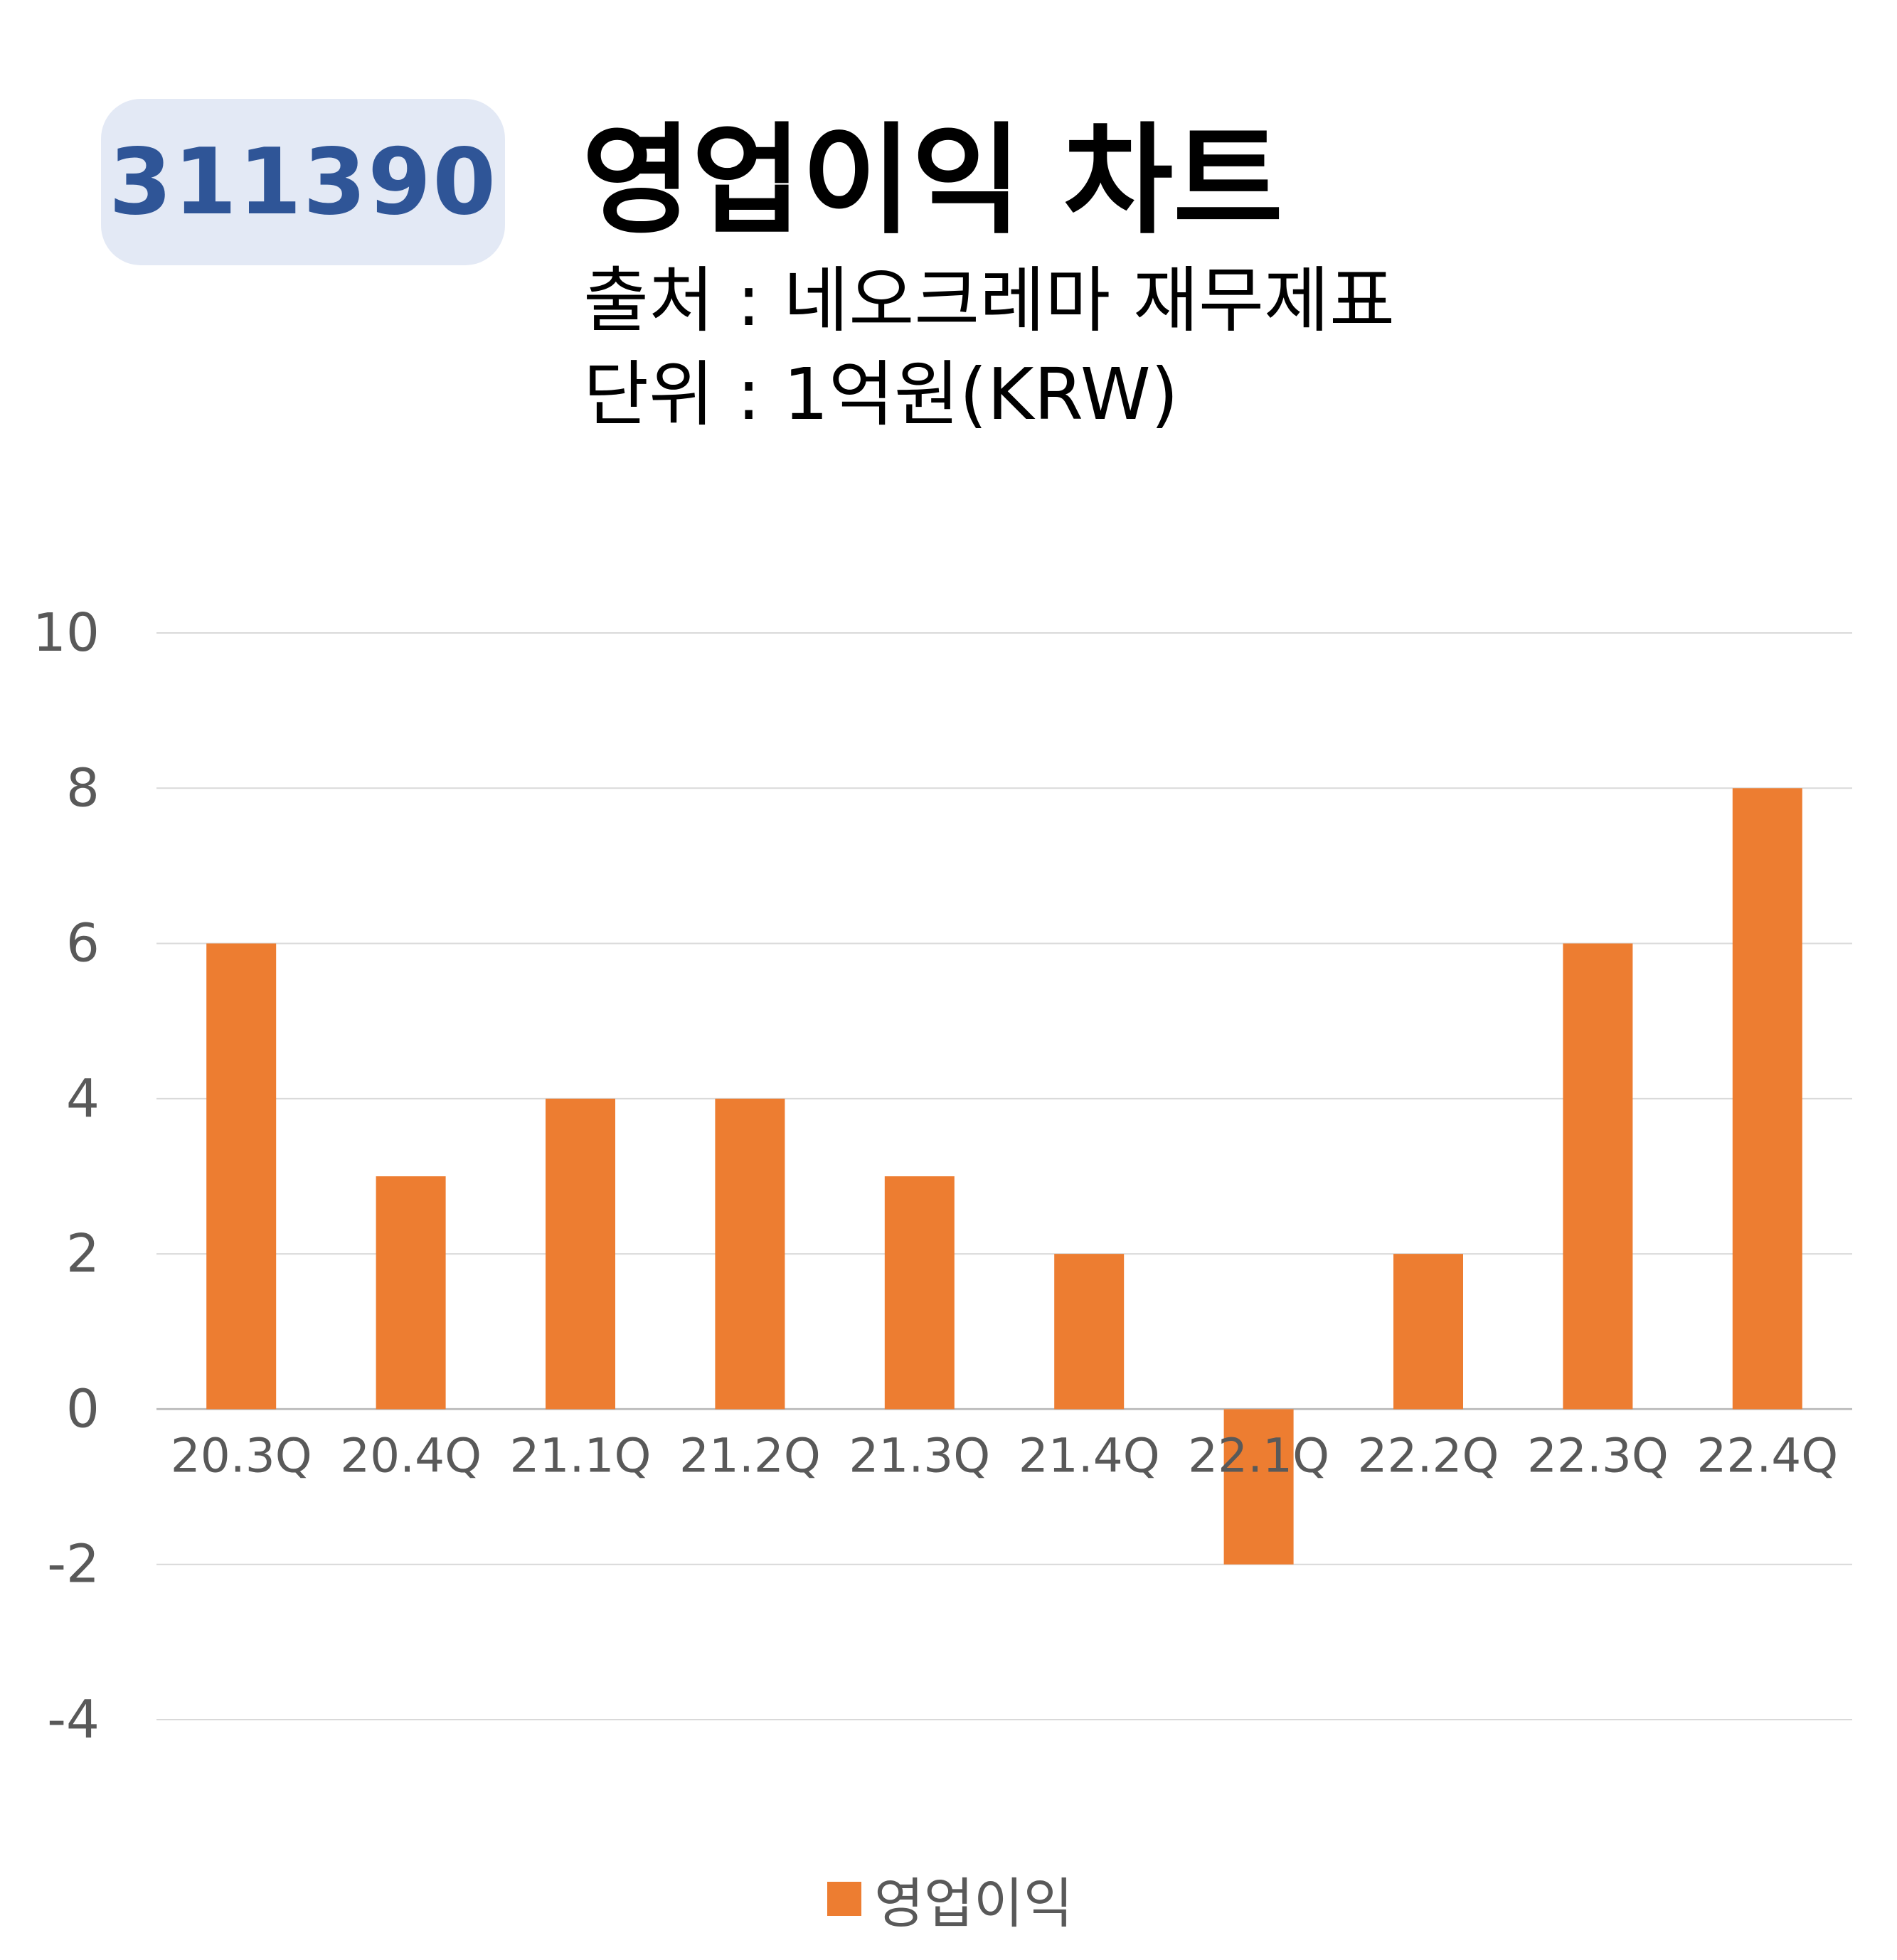 The image size is (1897, 1960). Describe the element at coordinates (750, 1254) in the screenshot. I see `bar-21.2Q` at that location.